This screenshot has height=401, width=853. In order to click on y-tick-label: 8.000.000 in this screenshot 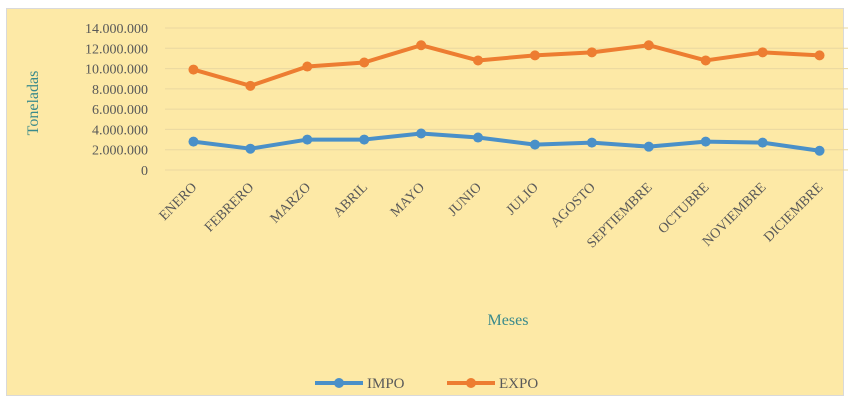, I will do `click(120, 90)`.